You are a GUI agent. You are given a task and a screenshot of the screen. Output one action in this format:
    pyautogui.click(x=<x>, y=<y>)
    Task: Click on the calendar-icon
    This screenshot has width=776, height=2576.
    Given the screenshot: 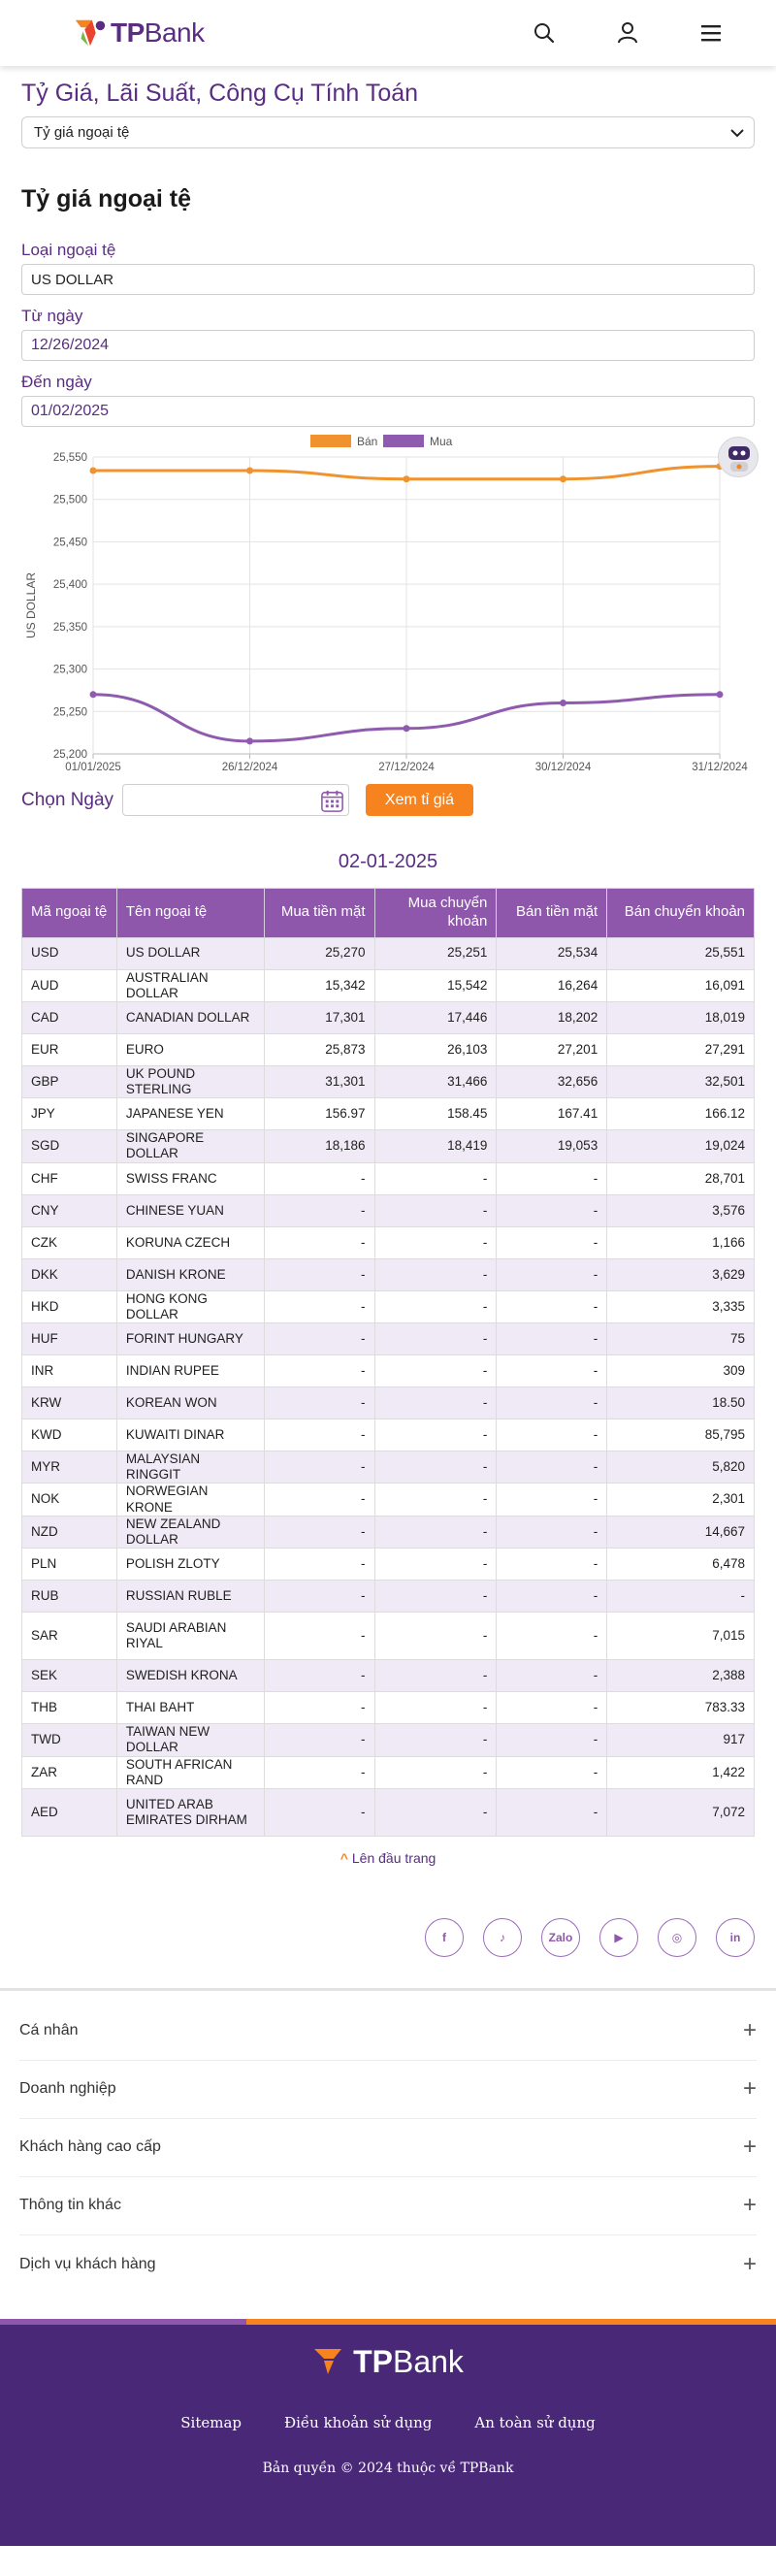 What is the action you would take?
    pyautogui.click(x=332, y=801)
    